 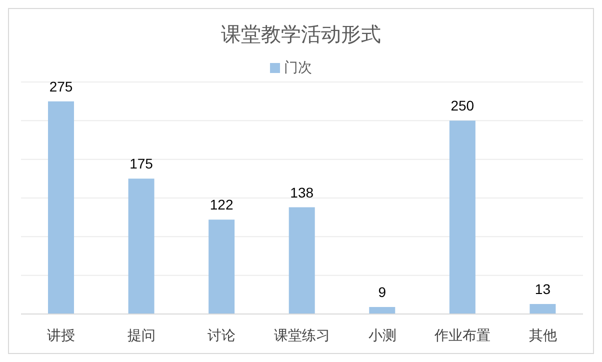 I want to click on data-label: 138, so click(x=302, y=192).